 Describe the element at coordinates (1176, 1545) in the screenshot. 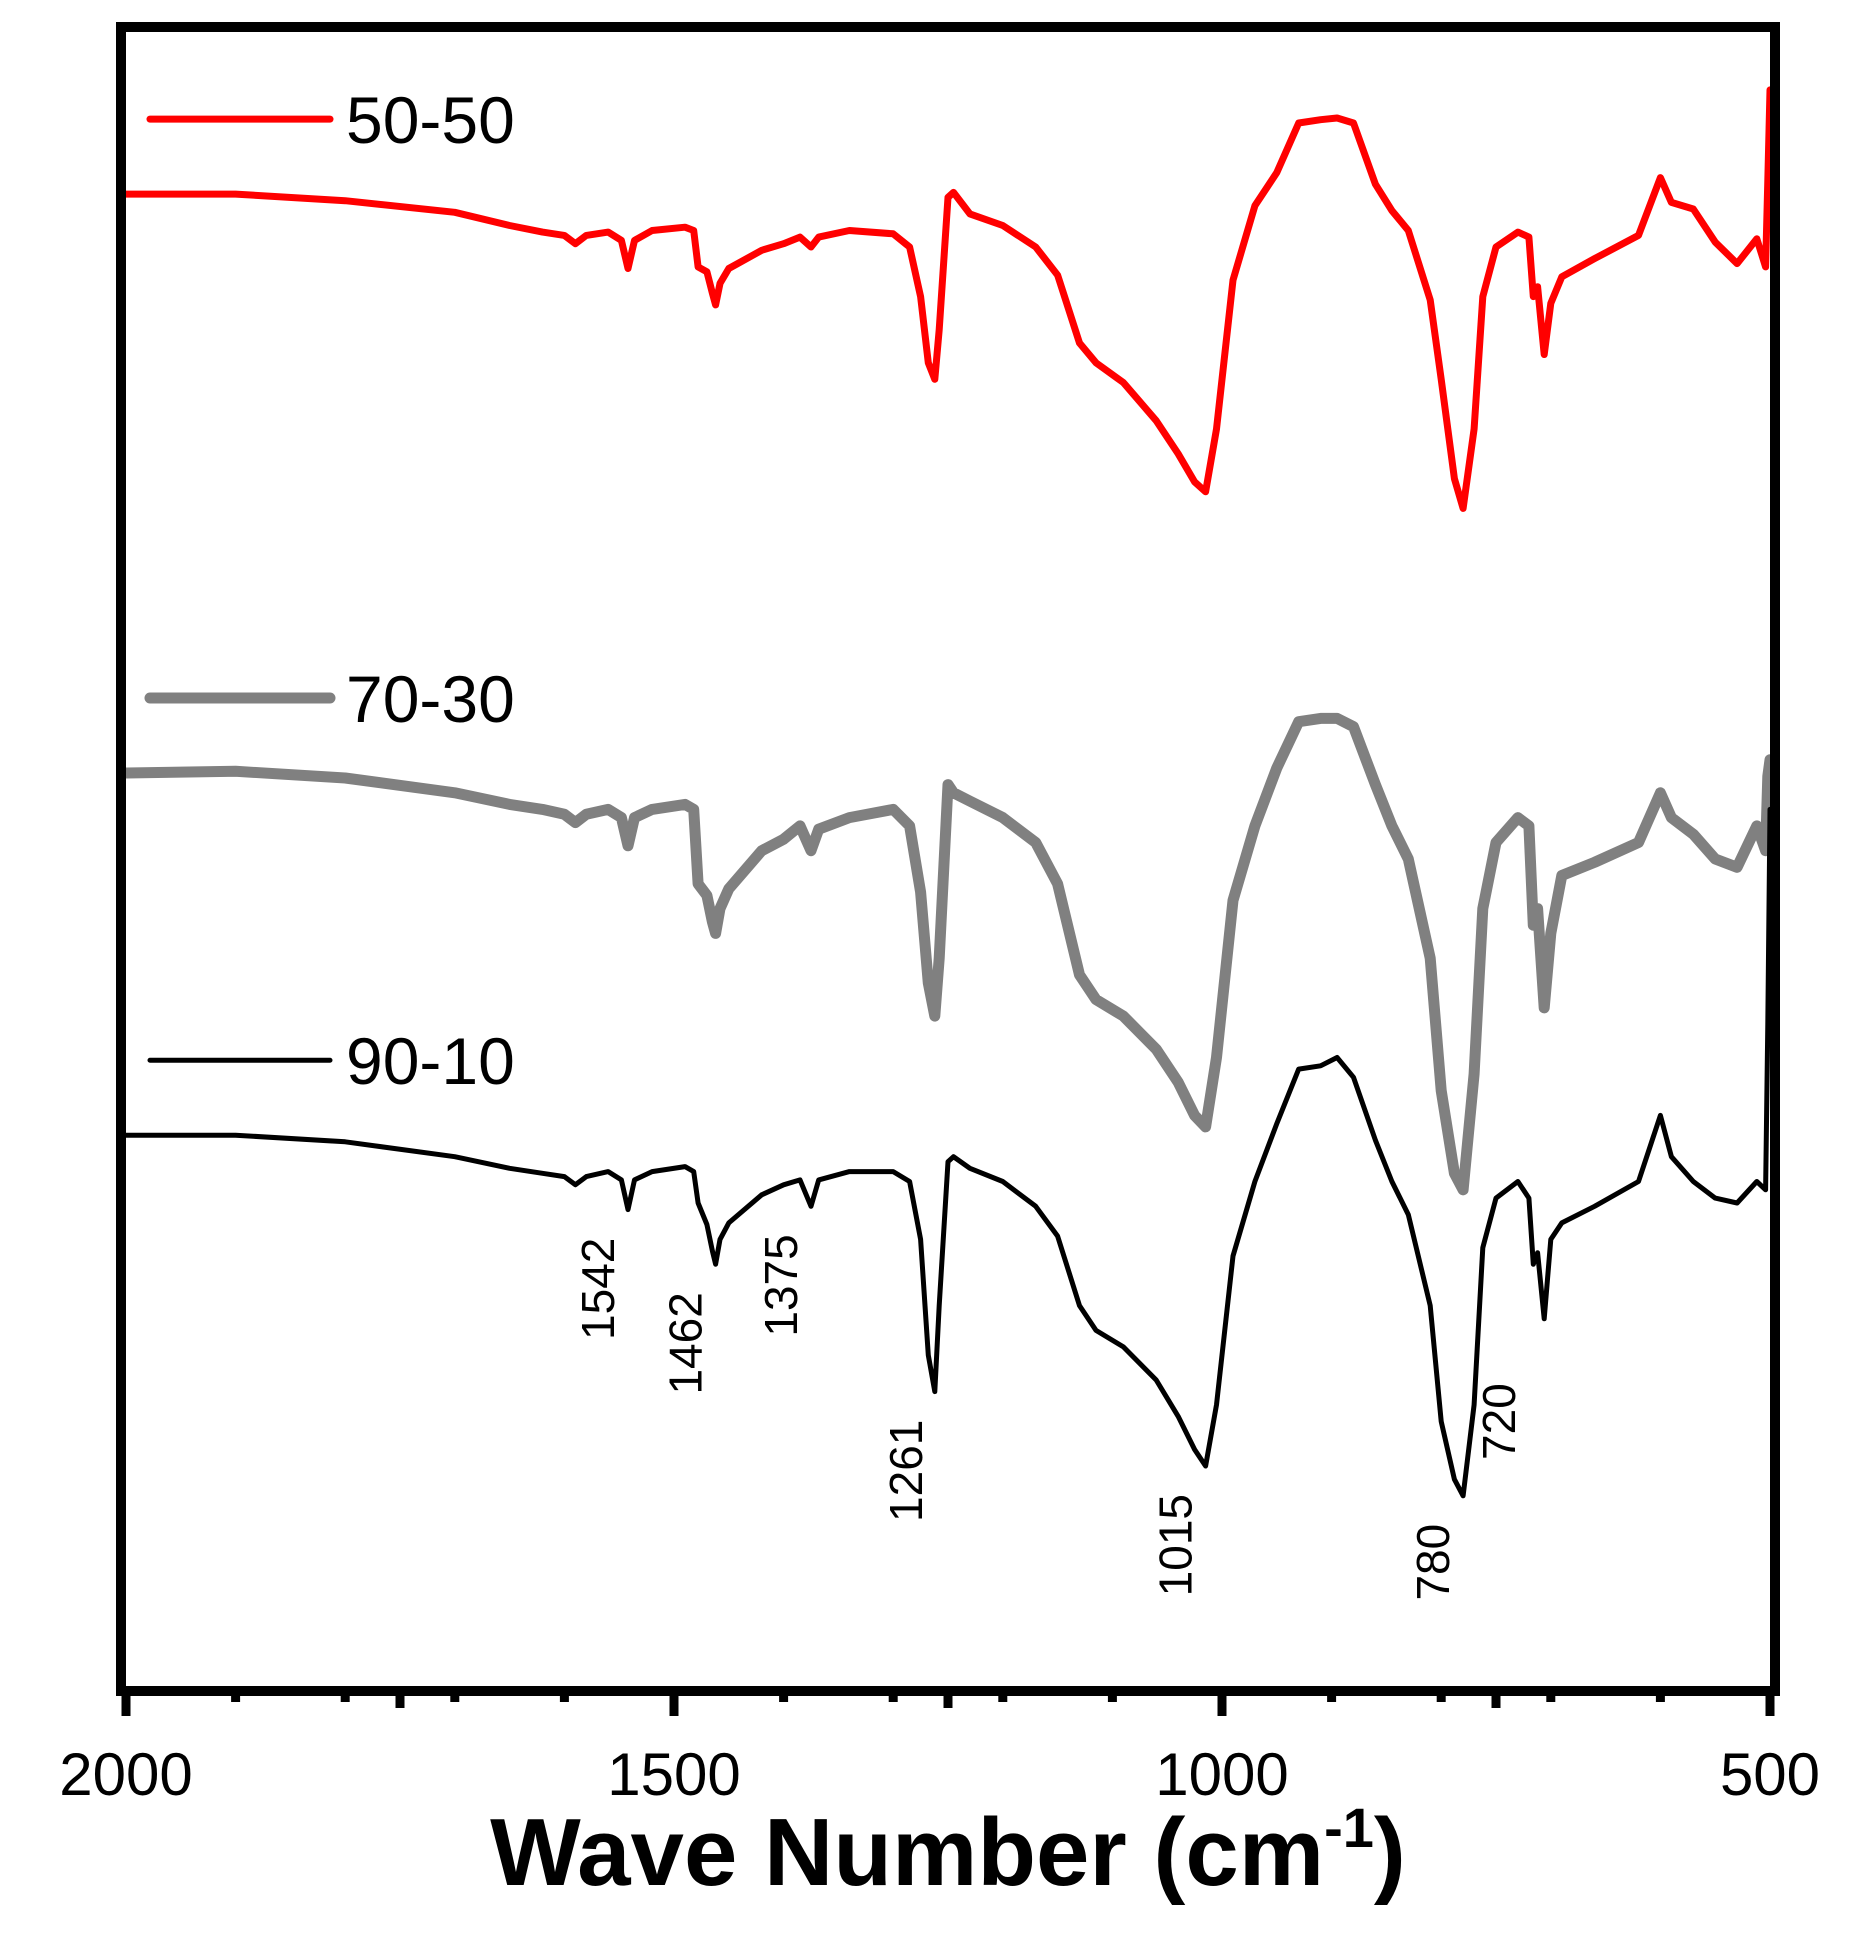

I see `peak-label-1015: 1015` at that location.